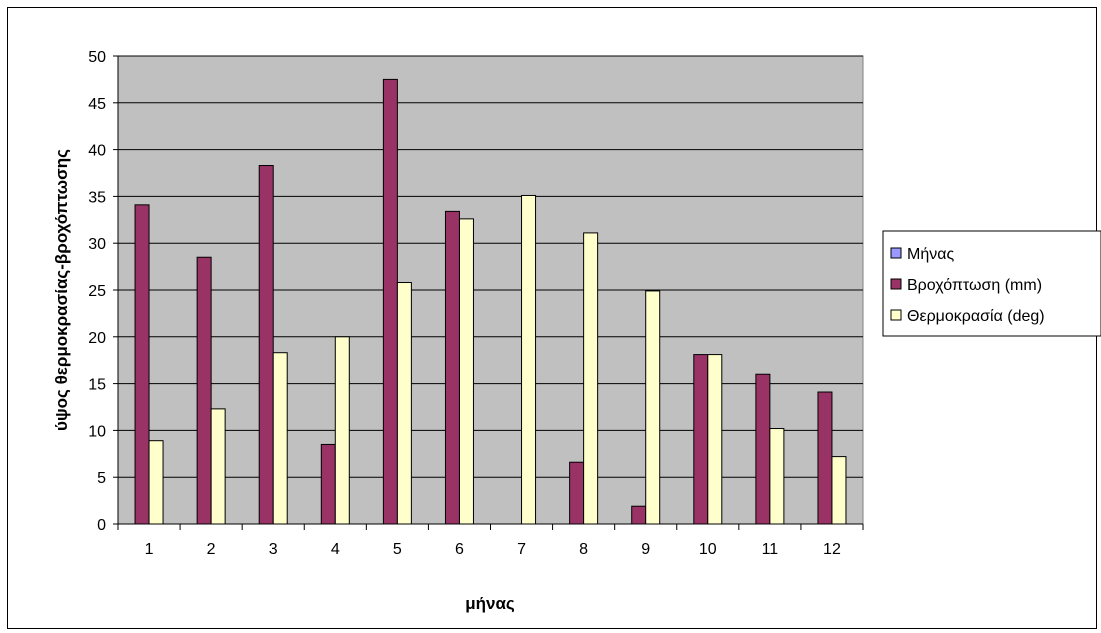  What do you see at coordinates (832, 549) in the screenshot?
I see `x-tick-label: 12` at bounding box center [832, 549].